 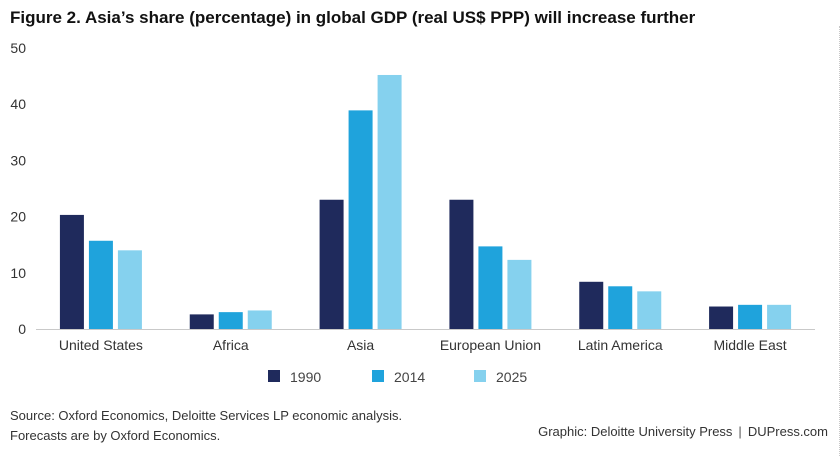 I want to click on y-tick-label: 30, so click(x=18, y=160).